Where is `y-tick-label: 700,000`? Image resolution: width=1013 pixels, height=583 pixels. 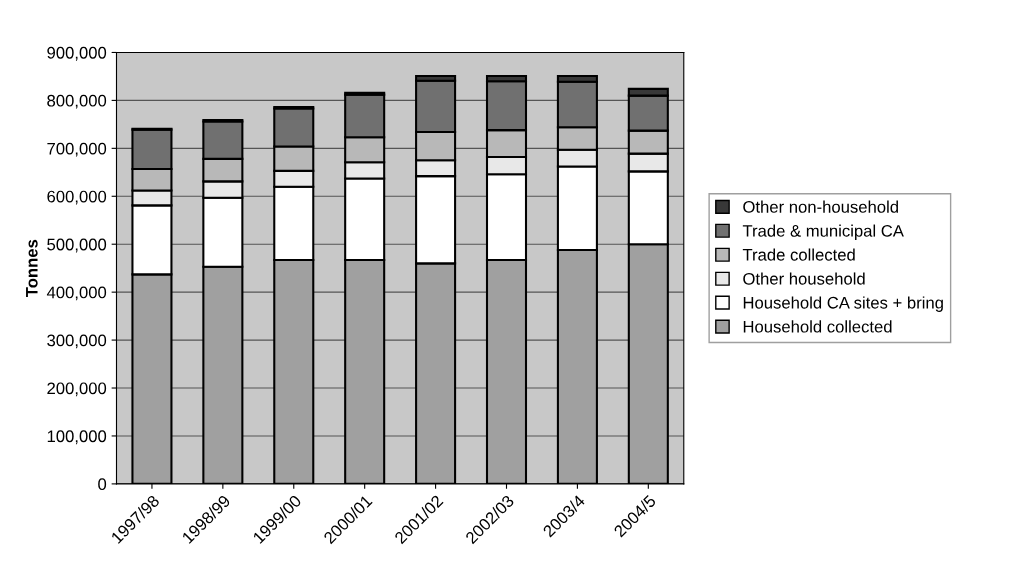
y-tick-label: 700,000 is located at coordinates (77, 149).